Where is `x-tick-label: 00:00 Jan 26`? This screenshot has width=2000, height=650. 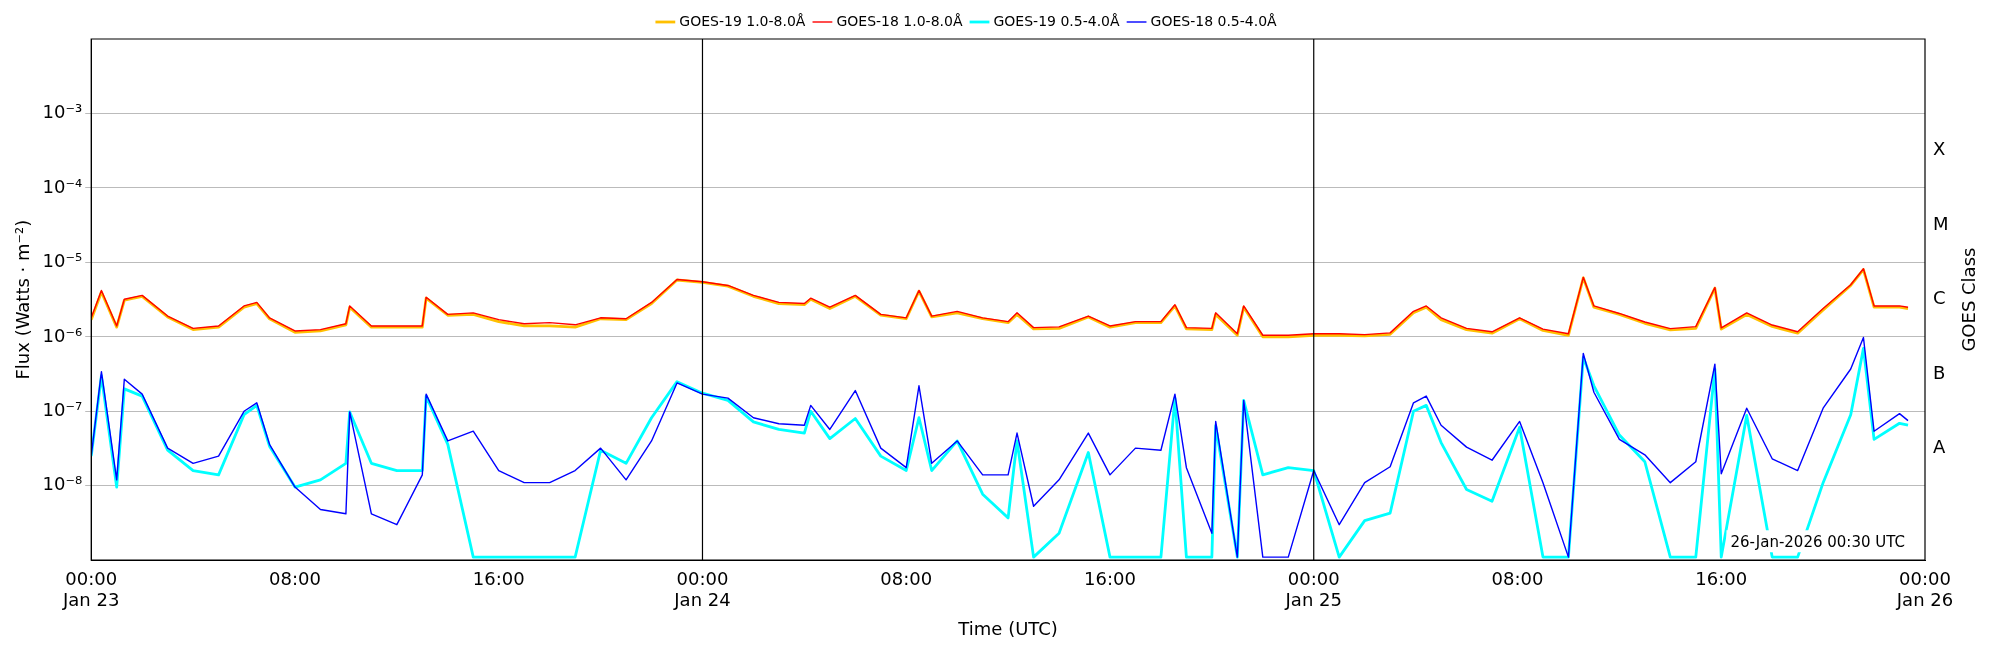 x-tick-label: 00:00 Jan 26 is located at coordinates (1924, 589).